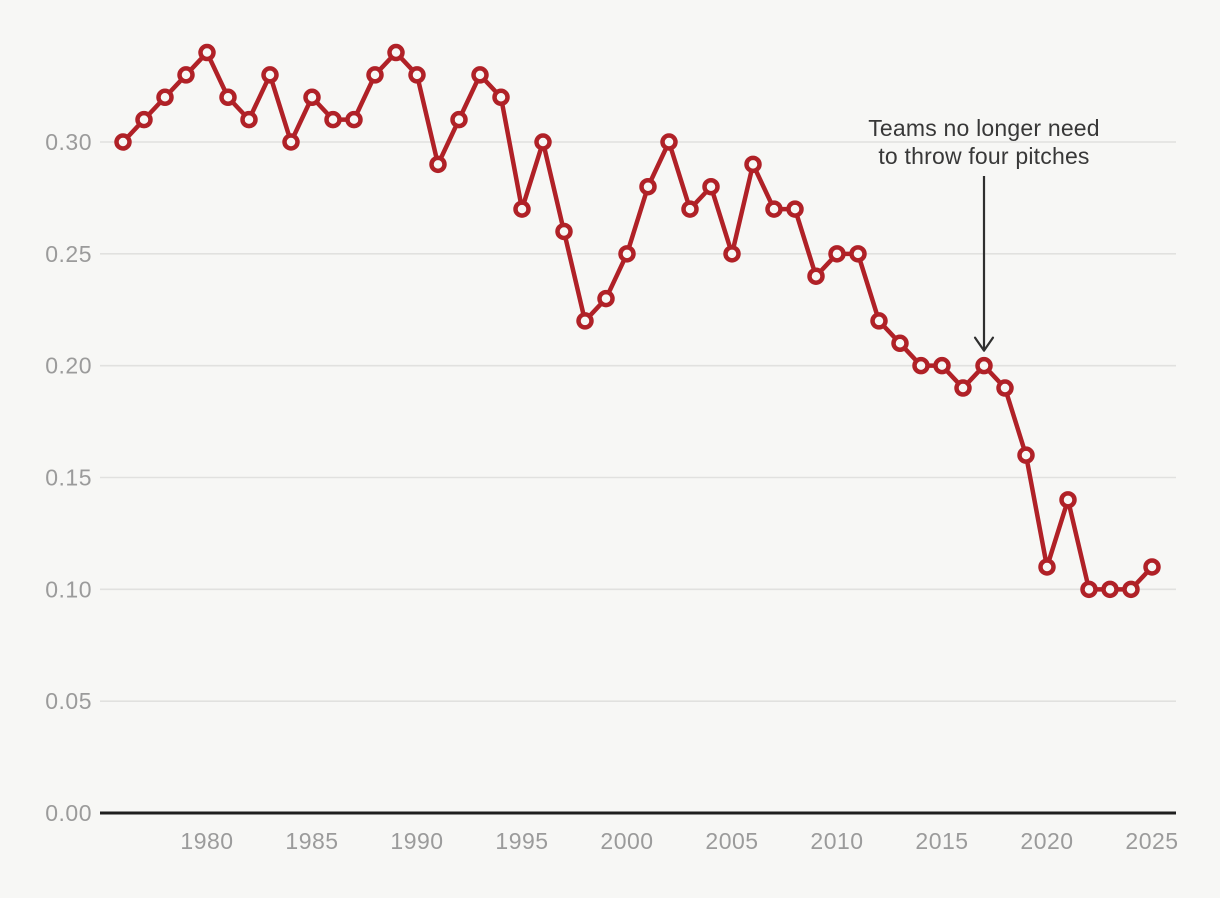 This screenshot has width=1220, height=898. What do you see at coordinates (68, 366) in the screenshot?
I see `y-tick-label: 0.20` at bounding box center [68, 366].